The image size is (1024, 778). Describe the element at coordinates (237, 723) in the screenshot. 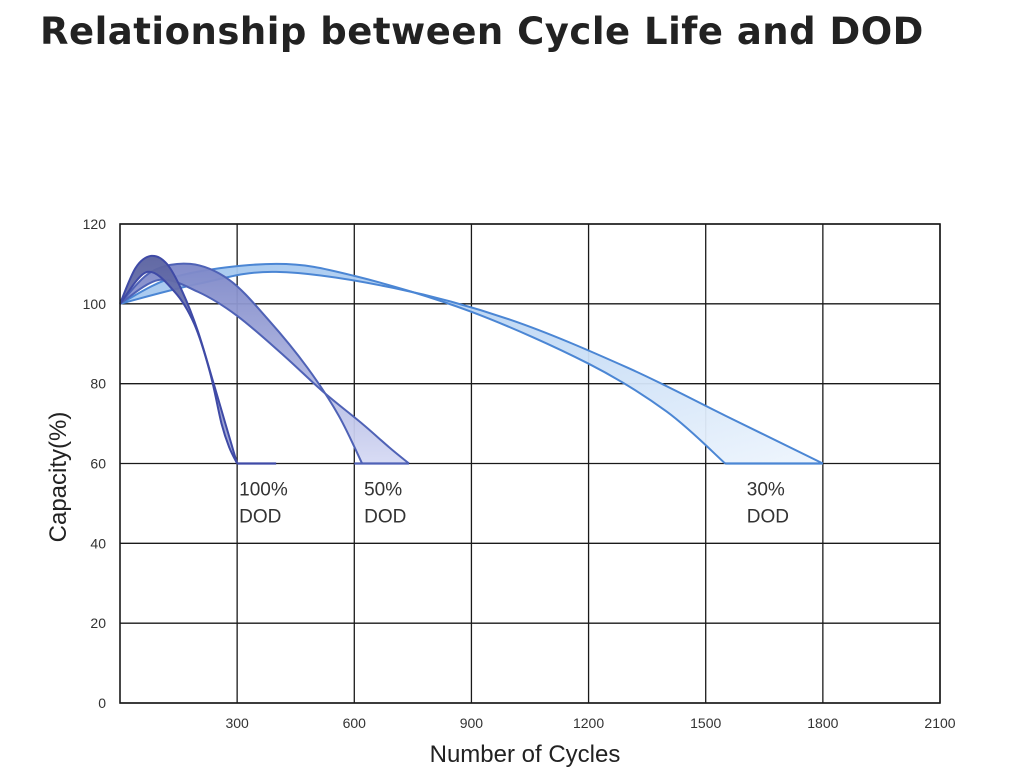

I see `x-tick-label: 300` at that location.